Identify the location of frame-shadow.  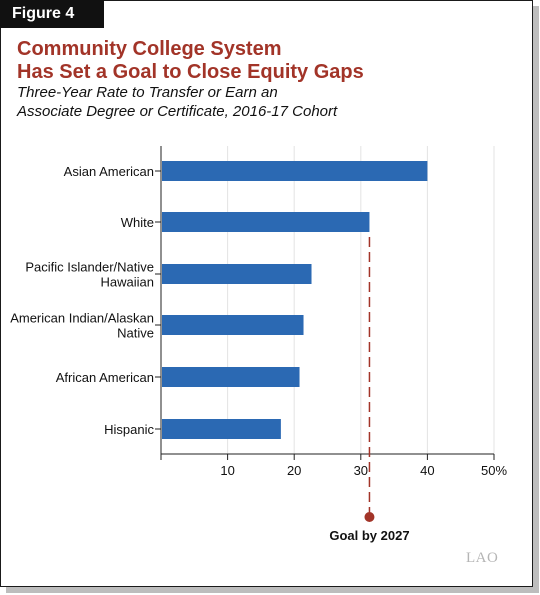
(536, 299).